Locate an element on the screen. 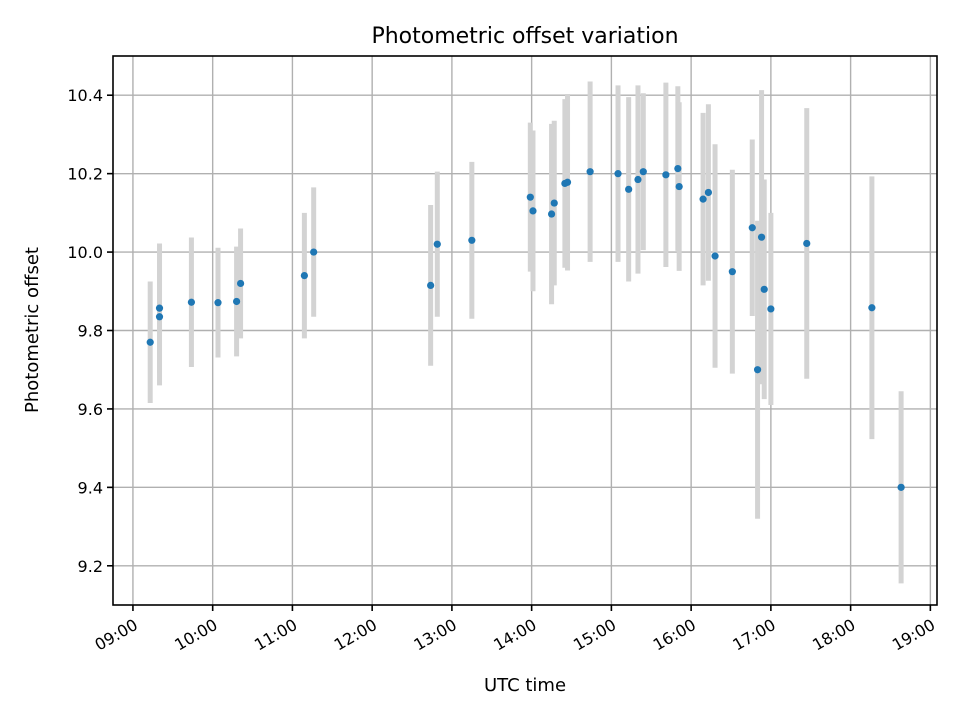 The image size is (960, 720). y-tick-label: 9.4 is located at coordinates (90, 487).